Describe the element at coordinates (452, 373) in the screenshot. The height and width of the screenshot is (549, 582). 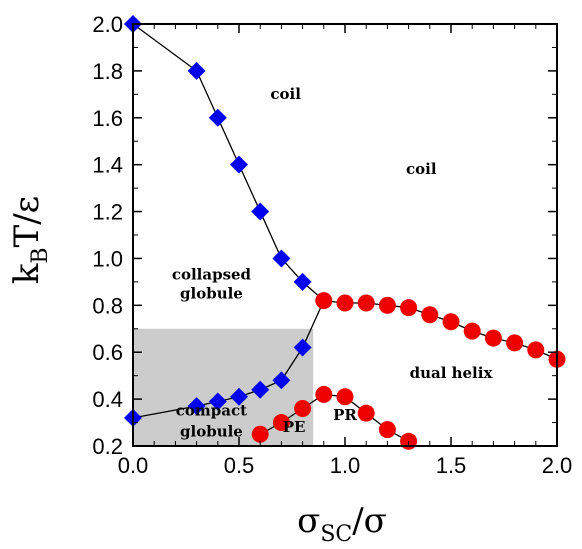
I see `region-label-5: dual helix` at that location.